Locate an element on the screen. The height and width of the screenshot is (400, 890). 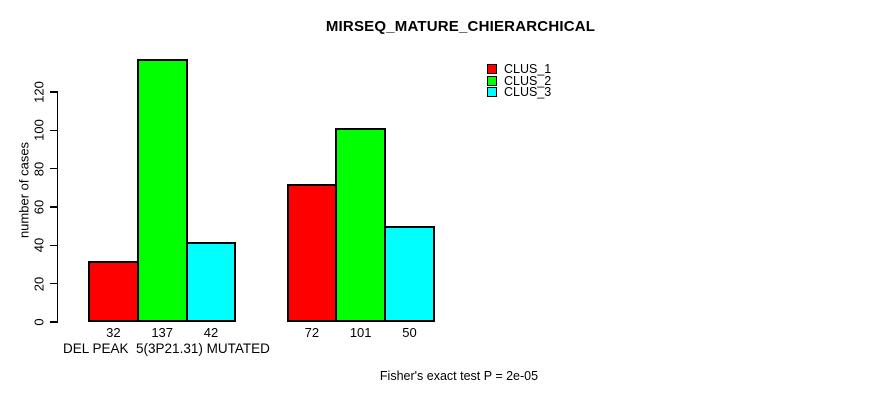
bar-clus_3-group2 is located at coordinates (409, 274).